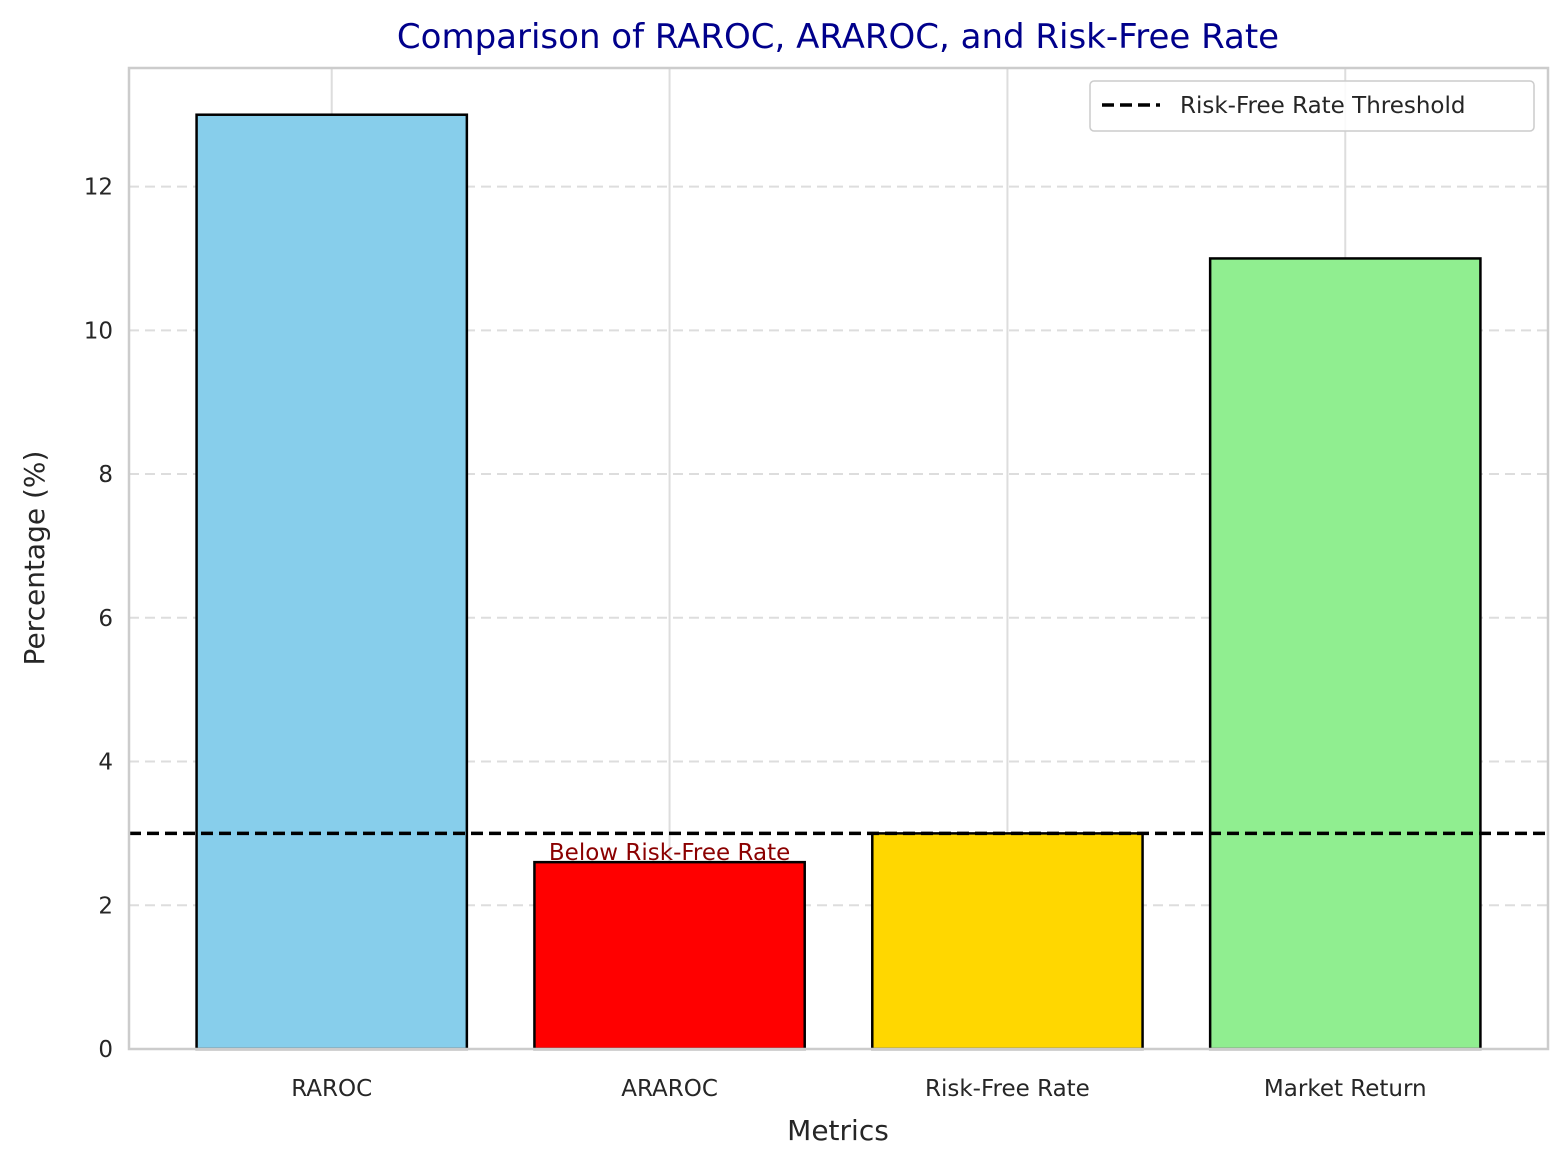 This screenshot has height=1168, width=1568. Describe the element at coordinates (838, 1130) in the screenshot. I see `x-axis-title: Metrics` at that location.